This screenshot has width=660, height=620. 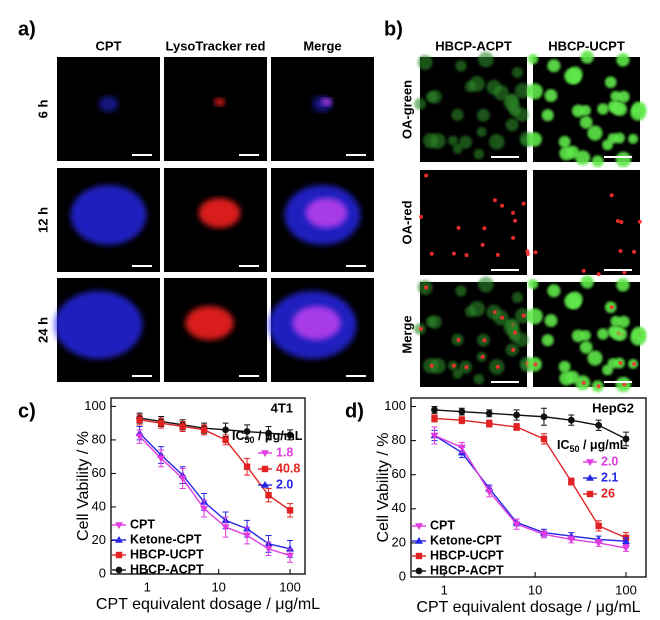 What do you see at coordinates (167, 554) in the screenshot?
I see `legend-label: HBCP-UCPT` at bounding box center [167, 554].